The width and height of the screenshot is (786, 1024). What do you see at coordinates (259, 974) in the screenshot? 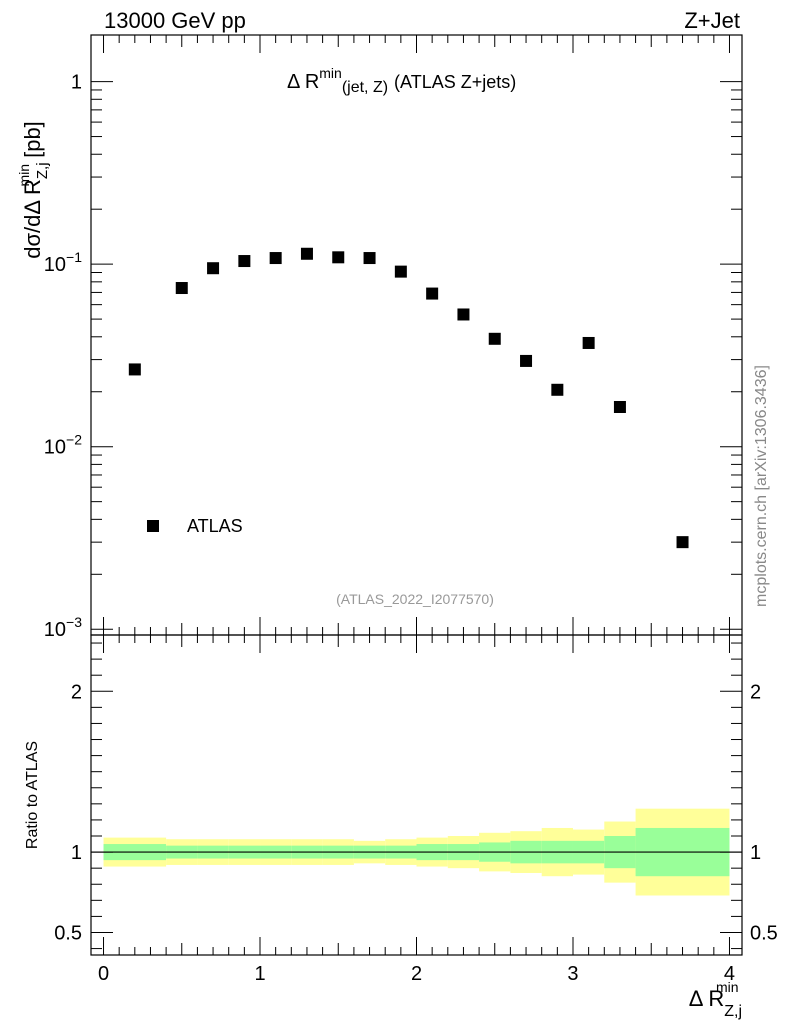
I see `x-tick-label: 1` at bounding box center [259, 974].